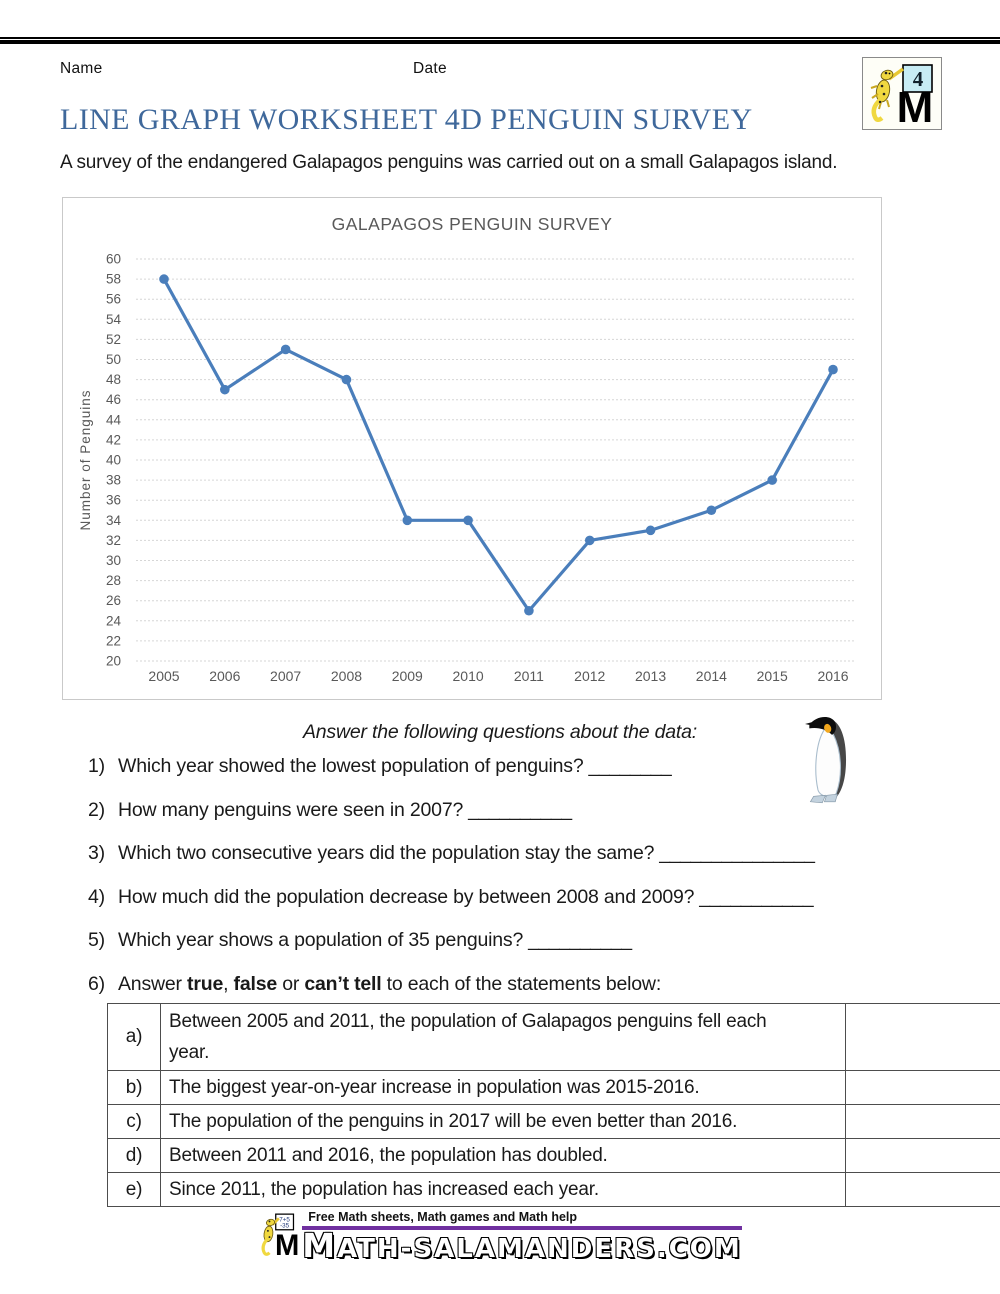 This screenshot has height=1294, width=1000. I want to click on svg-text: 2009, so click(407, 676).